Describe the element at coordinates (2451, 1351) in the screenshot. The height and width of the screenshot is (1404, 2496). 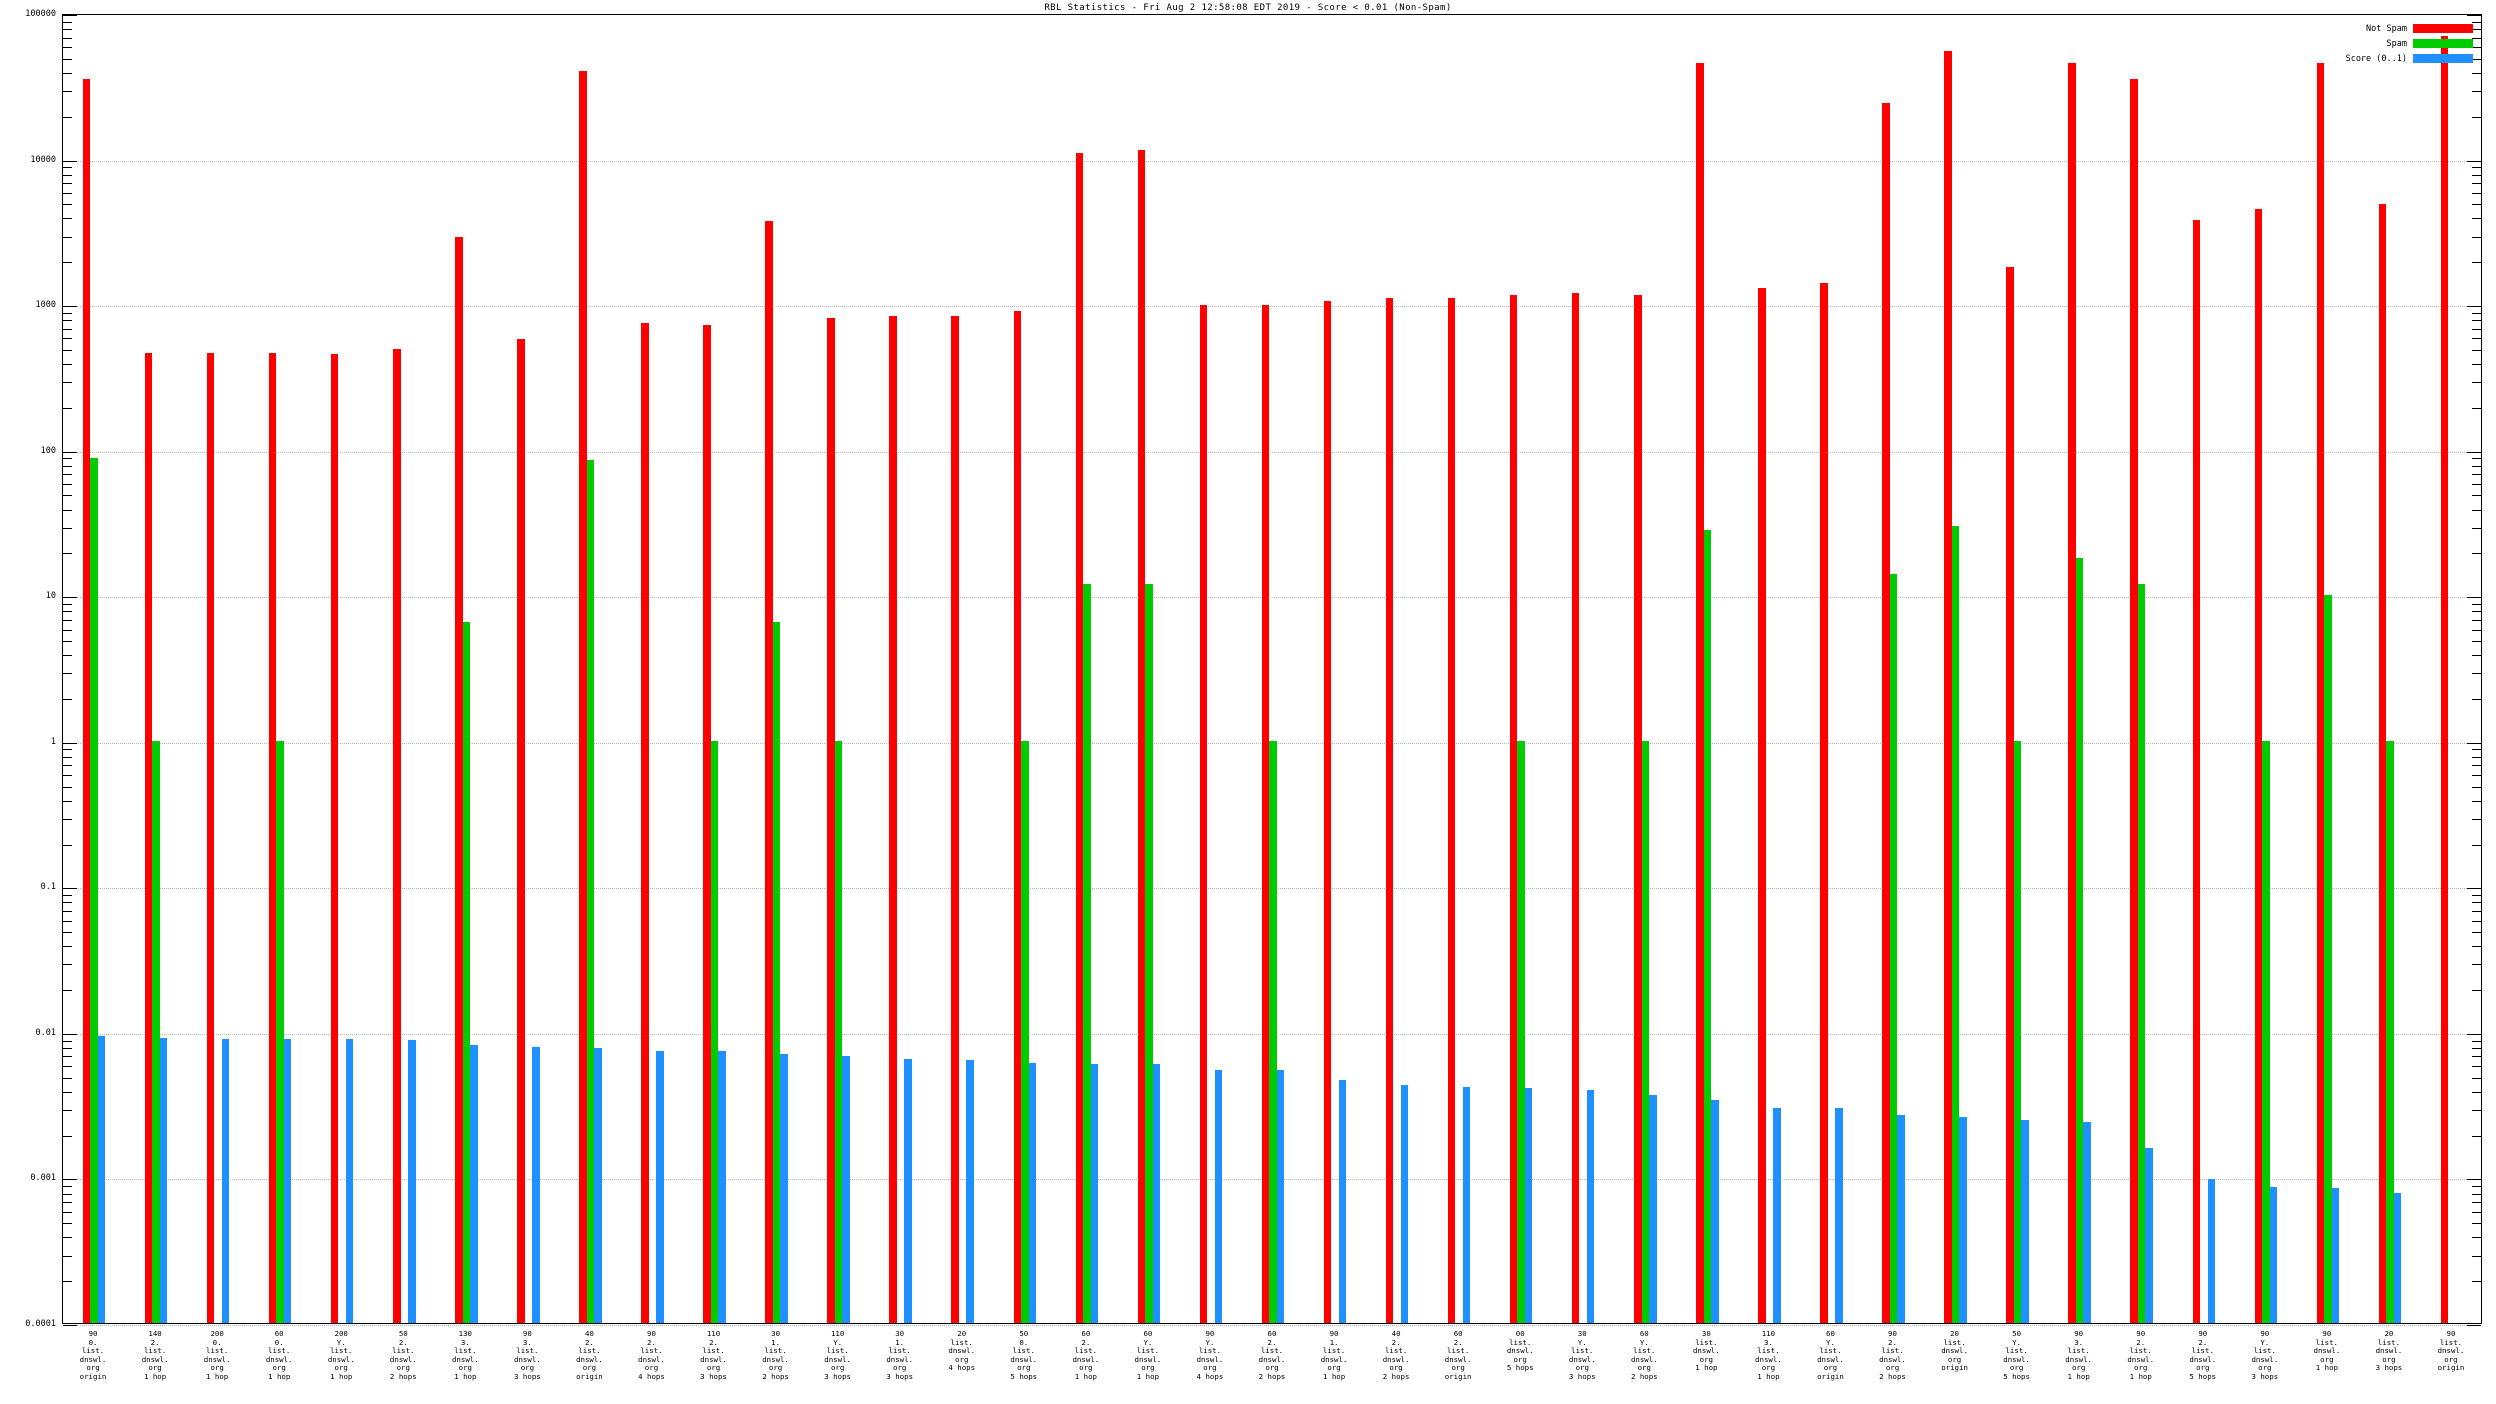
I see `x-axis-label: 90 list. dnswl. org origin` at that location.